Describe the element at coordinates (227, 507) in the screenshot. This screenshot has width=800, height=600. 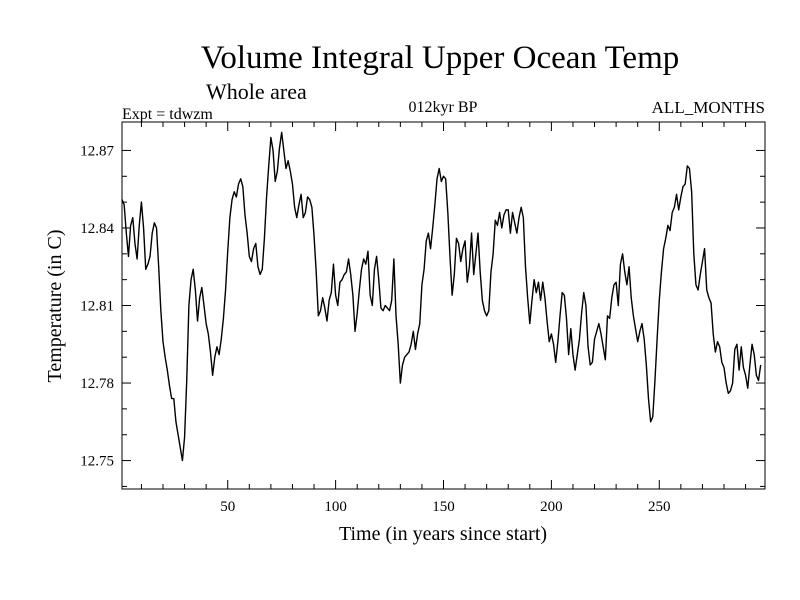
I see `x-tick-label: 50` at that location.